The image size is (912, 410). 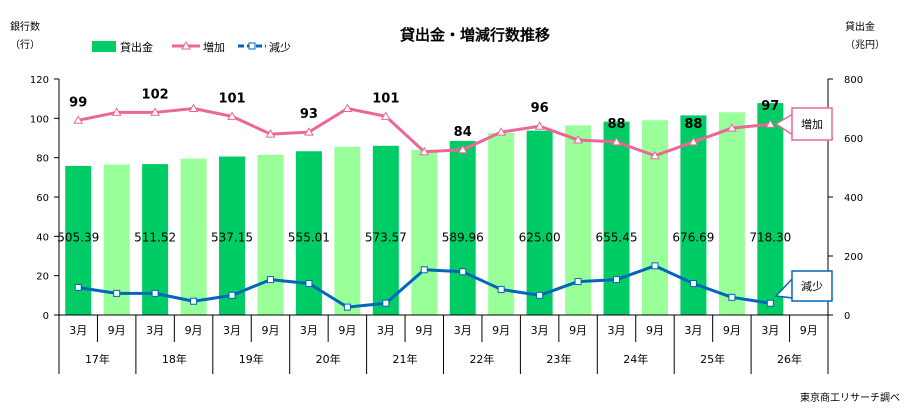 I want to click on callout-decrease: 減少, so click(x=803, y=286).